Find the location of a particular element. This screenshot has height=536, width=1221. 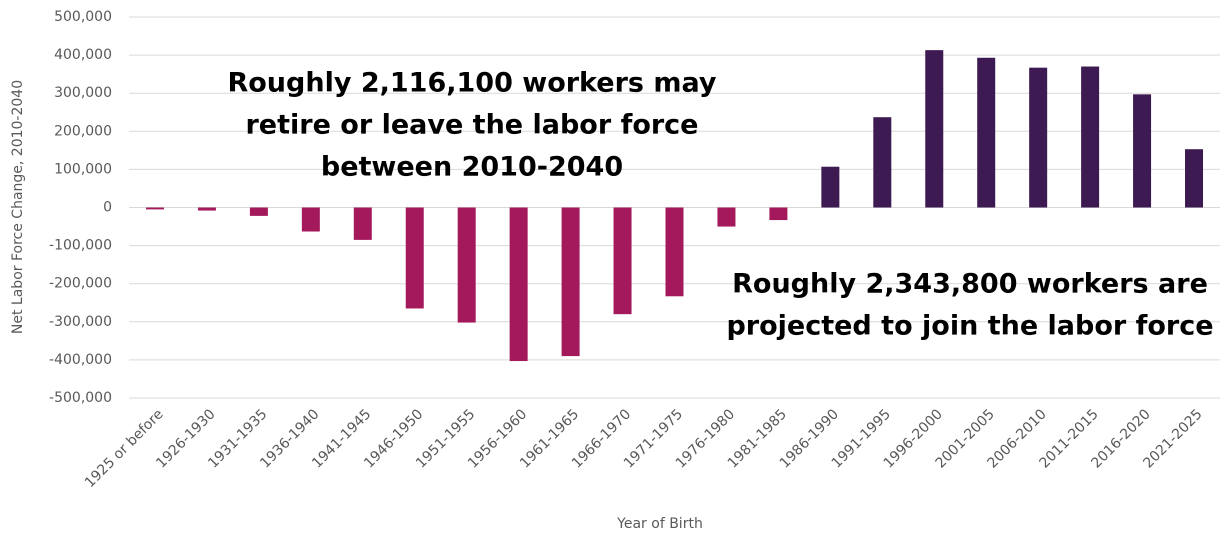

y-tick-label: -400,000 is located at coordinates (80, 360).